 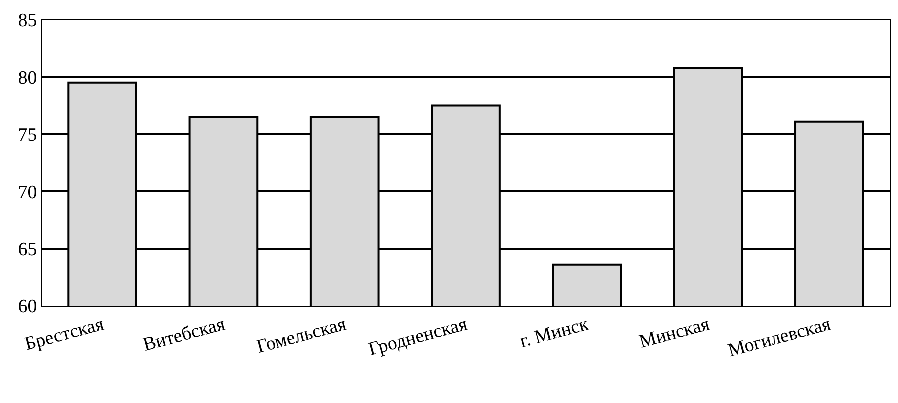 What do you see at coordinates (28, 249) in the screenshot?
I see `y-tick-label: 65` at bounding box center [28, 249].